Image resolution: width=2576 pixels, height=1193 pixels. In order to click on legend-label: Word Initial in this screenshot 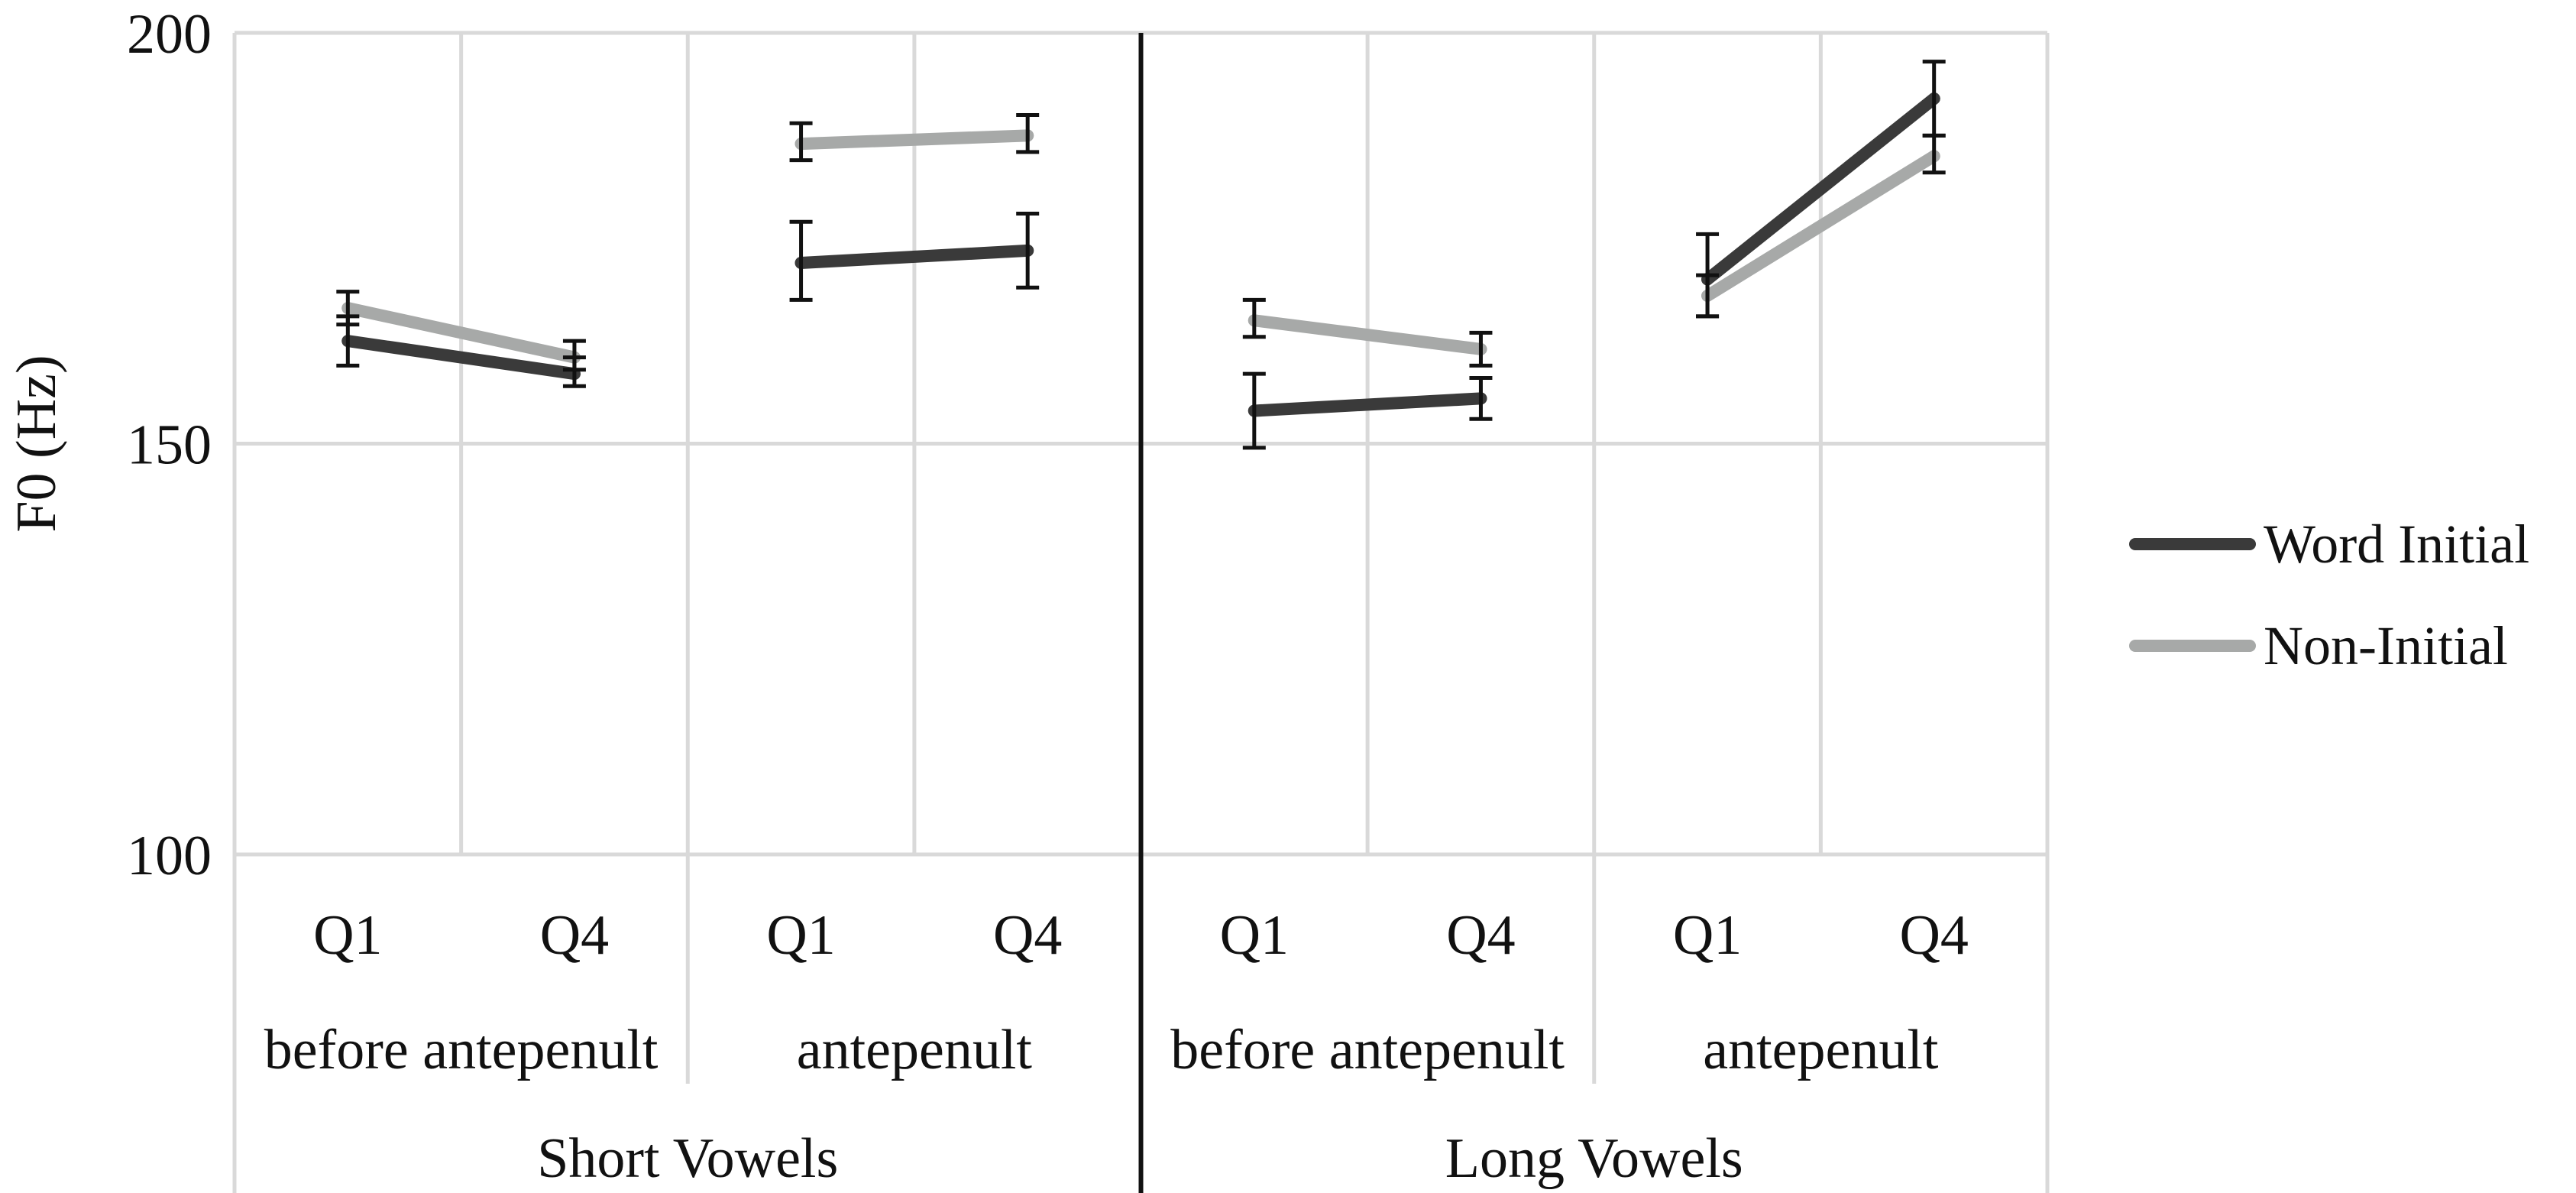, I will do `click(2396, 544)`.